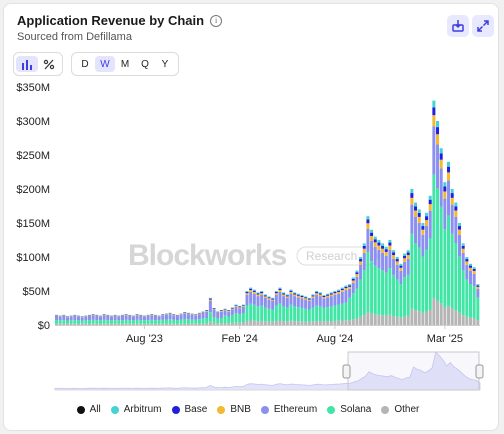 This screenshot has width=504, height=434. What do you see at coordinates (346, 371) in the screenshot?
I see `navigator-left-handle` at bounding box center [346, 371].